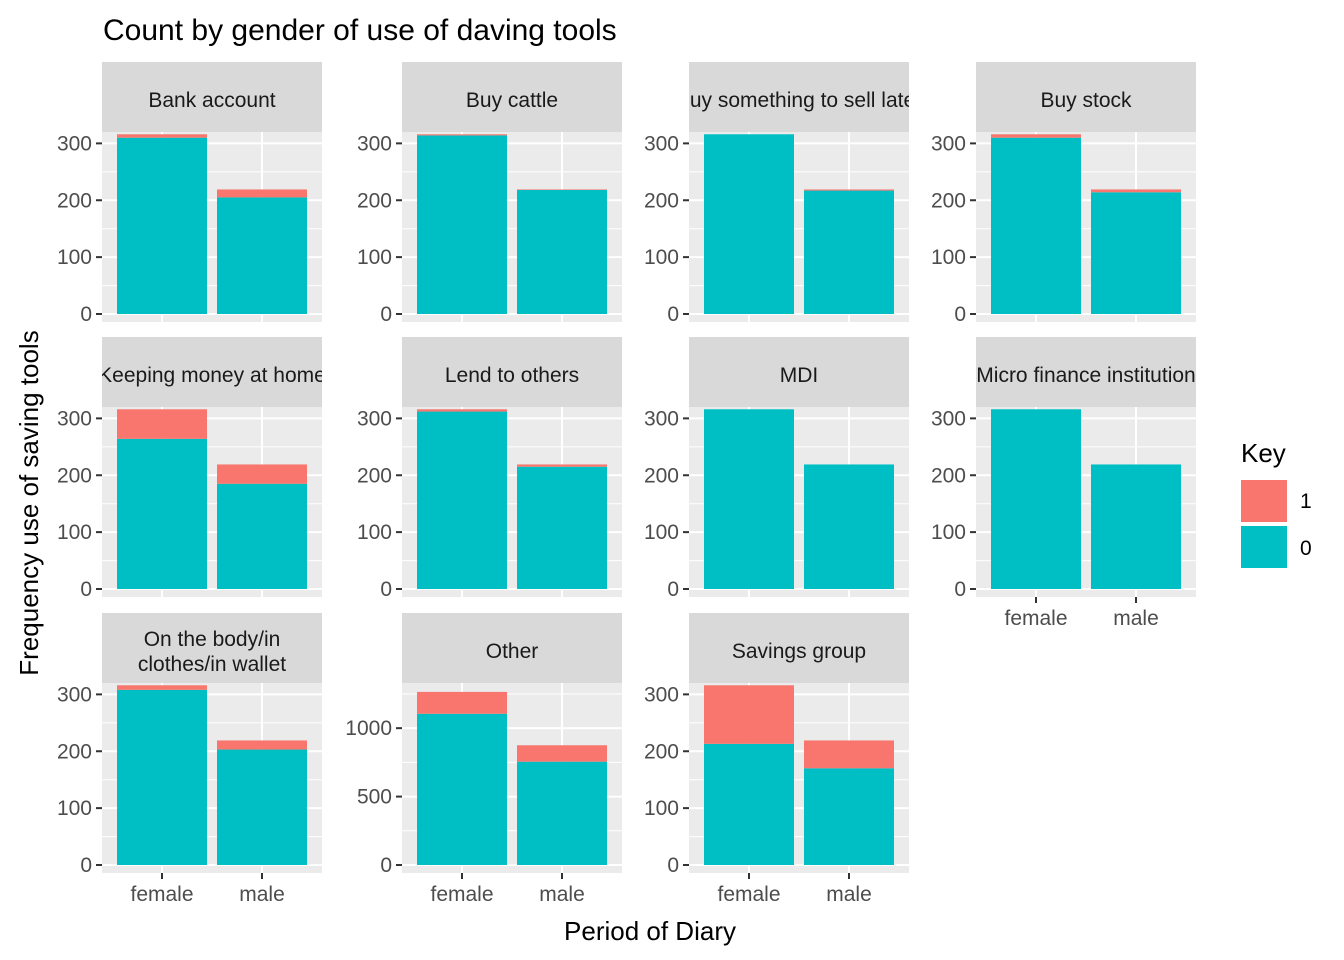 This screenshot has width=1344, height=960. What do you see at coordinates (189, 194) in the screenshot?
I see `facet-panel: Bank account 0 100 200 300` at bounding box center [189, 194].